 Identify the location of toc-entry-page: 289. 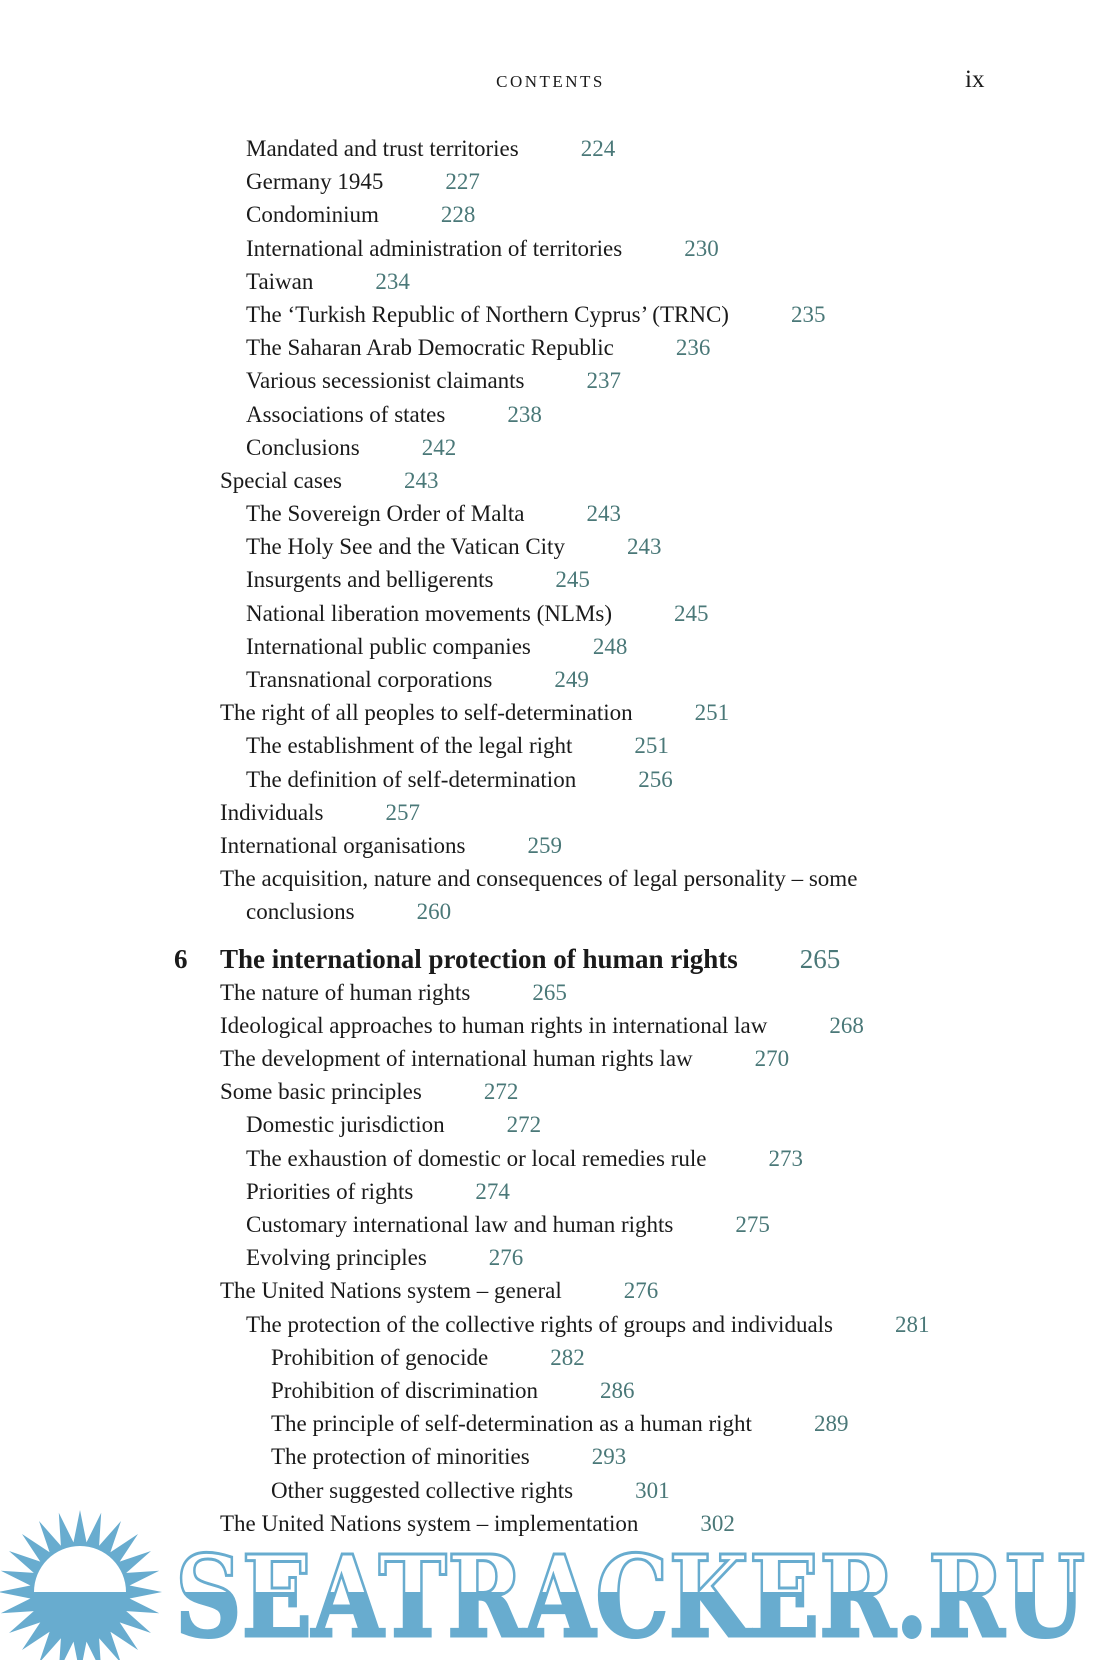
(831, 1424).